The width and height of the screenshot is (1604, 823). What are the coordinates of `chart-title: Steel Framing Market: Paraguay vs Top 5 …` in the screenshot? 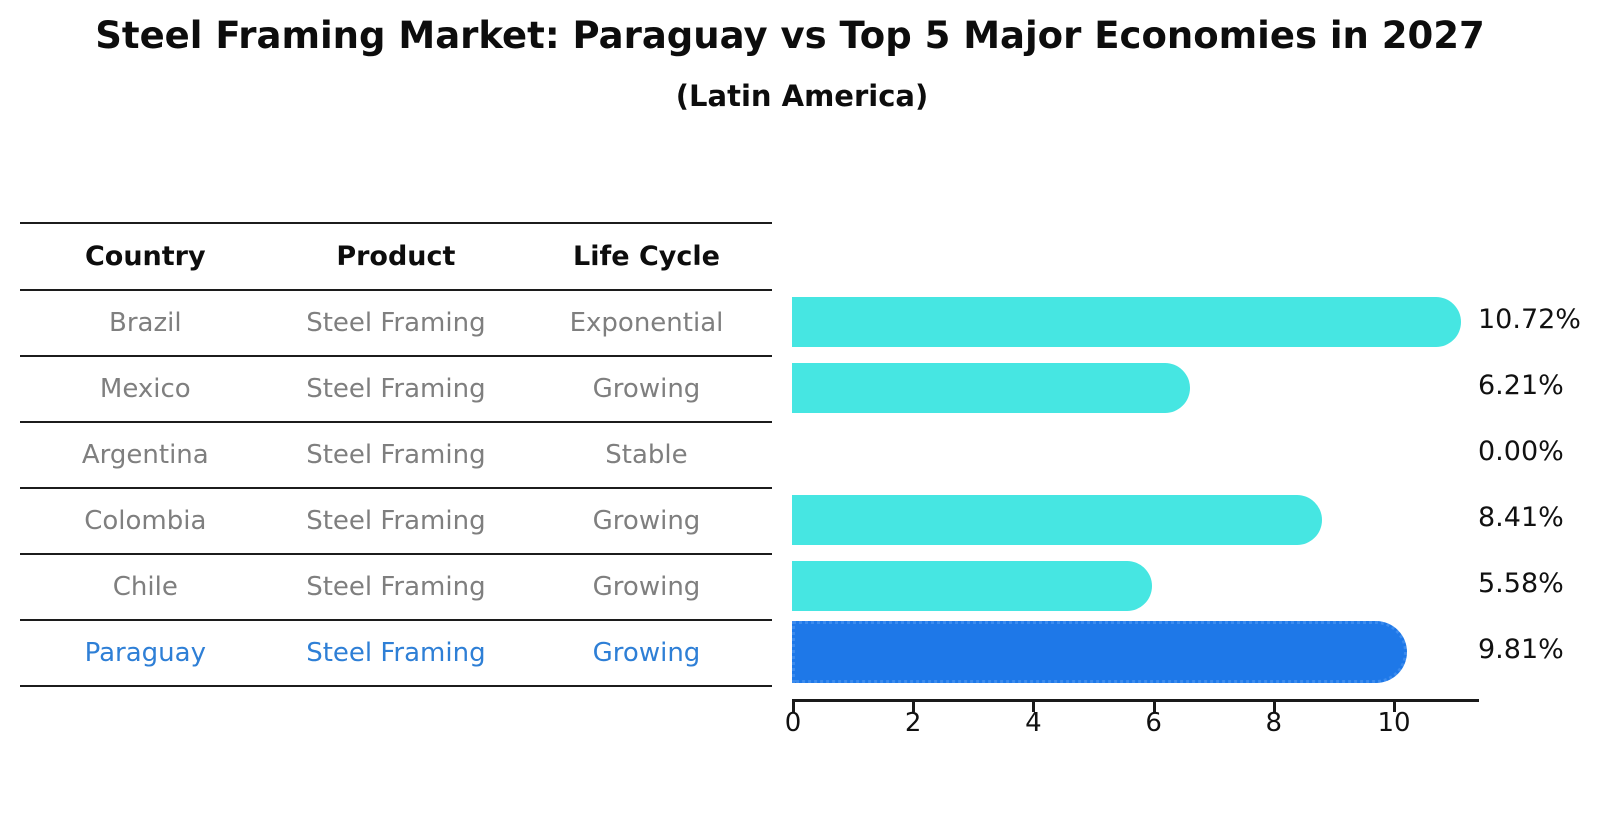 It's located at (790, 35).